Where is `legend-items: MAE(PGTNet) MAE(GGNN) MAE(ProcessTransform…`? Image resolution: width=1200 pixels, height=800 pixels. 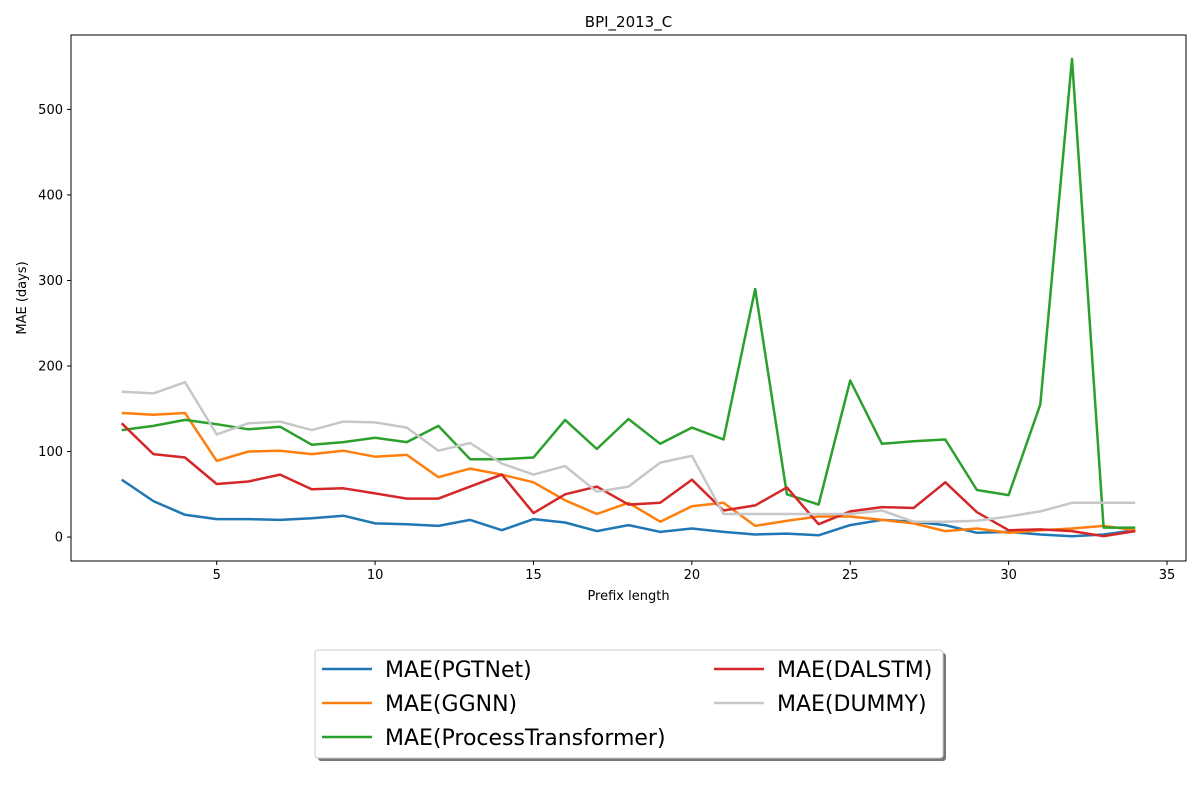 legend-items: MAE(PGTNet) MAE(GGNN) MAE(ProcessTransform… is located at coordinates (627, 704).